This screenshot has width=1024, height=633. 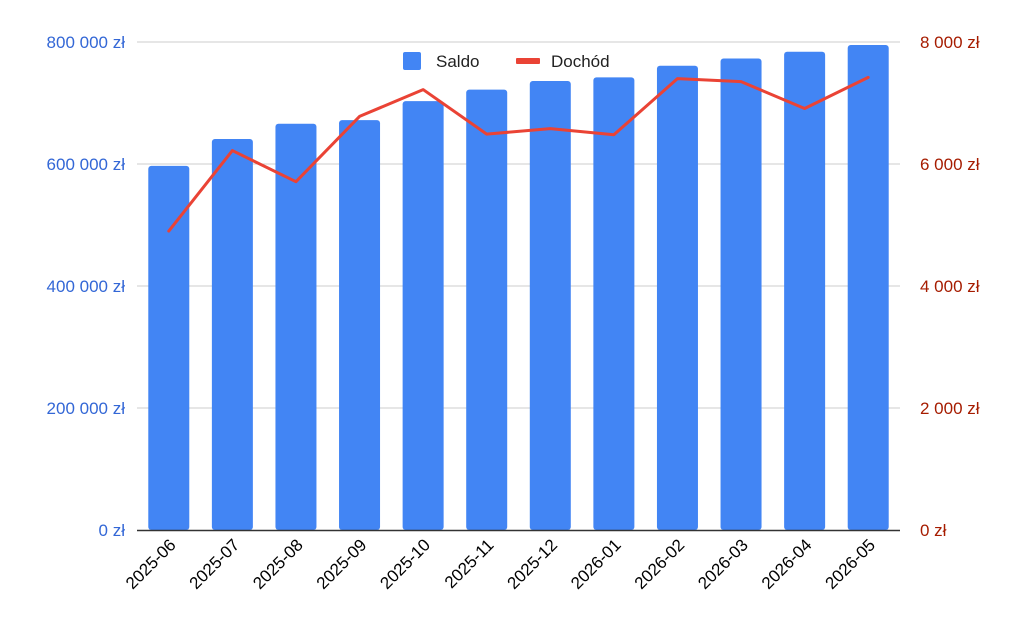 I want to click on right-tick-label: 6 000 zł, so click(x=950, y=164).